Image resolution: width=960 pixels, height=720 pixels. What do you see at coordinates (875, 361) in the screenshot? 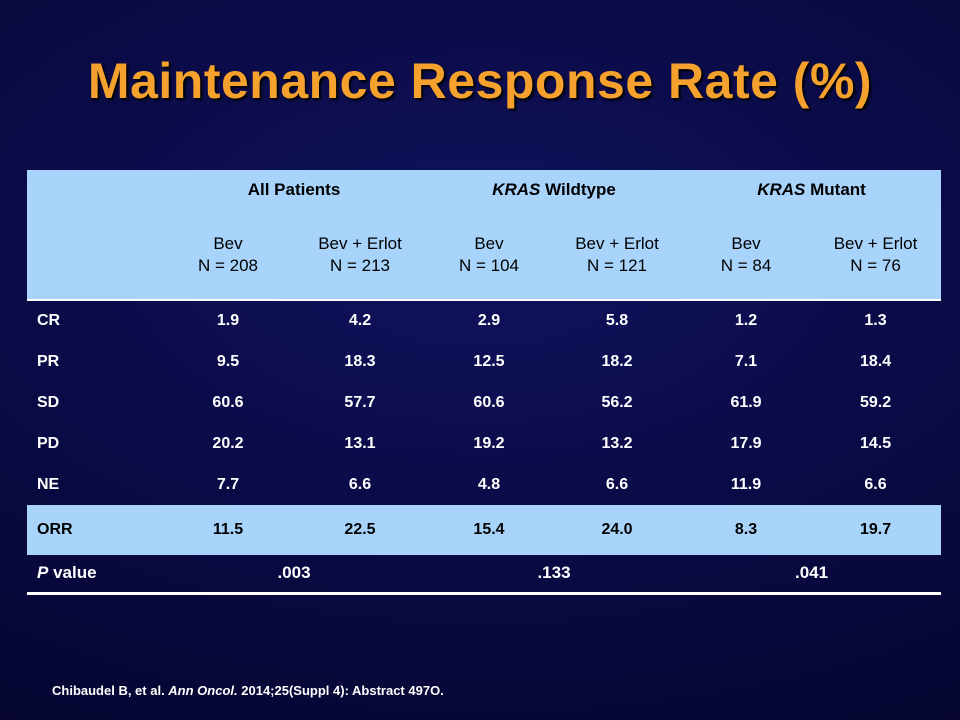
I see `table-cell: 18.4` at bounding box center [875, 361].